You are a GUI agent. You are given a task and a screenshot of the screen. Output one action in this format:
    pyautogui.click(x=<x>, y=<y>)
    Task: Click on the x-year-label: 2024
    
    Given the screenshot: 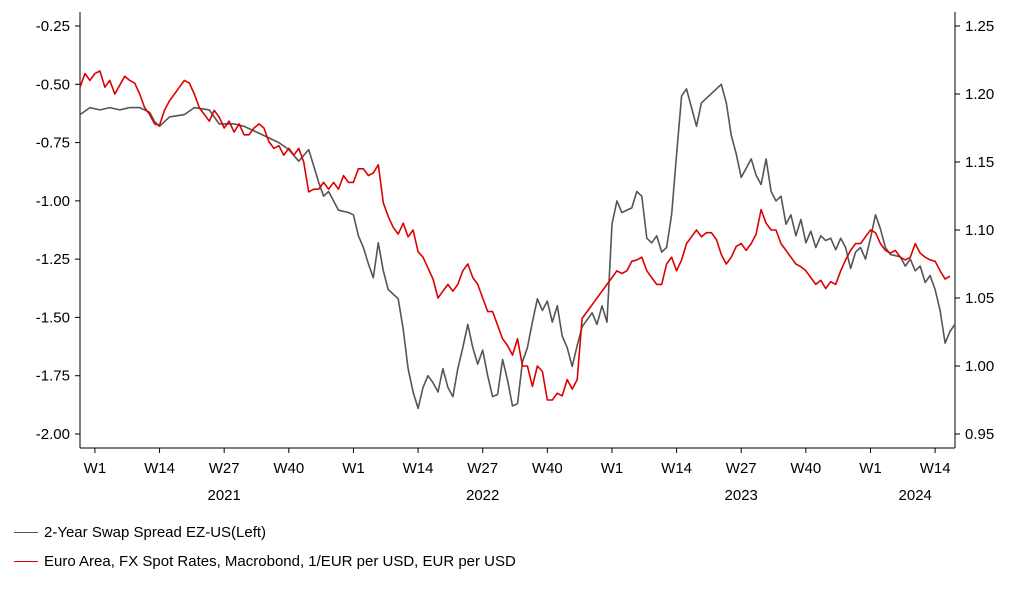 What is the action you would take?
    pyautogui.click(x=915, y=495)
    